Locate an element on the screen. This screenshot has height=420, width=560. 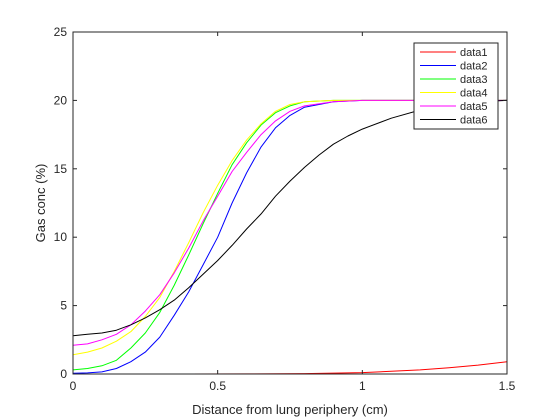
y-tick-label: 20 is located at coordinates (61, 100).